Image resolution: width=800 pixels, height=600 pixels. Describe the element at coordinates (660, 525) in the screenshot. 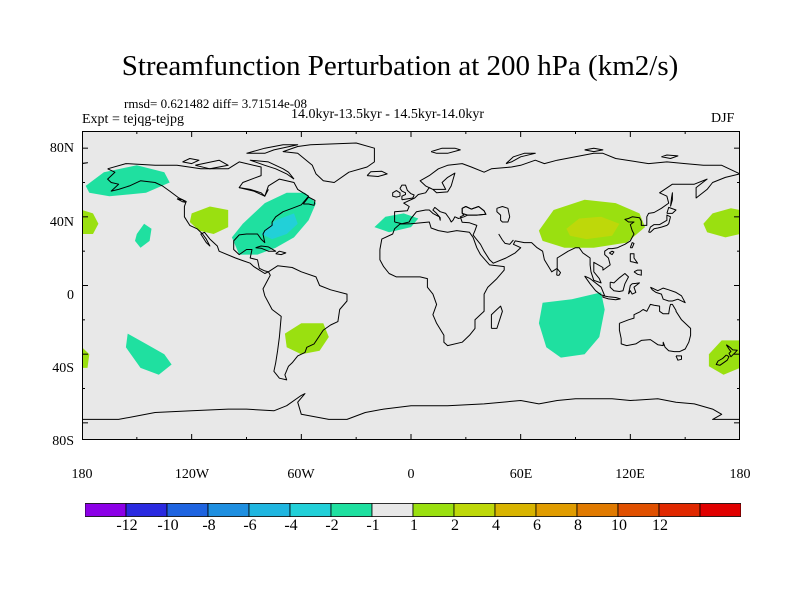

I see `colorbar-label: 12` at that location.